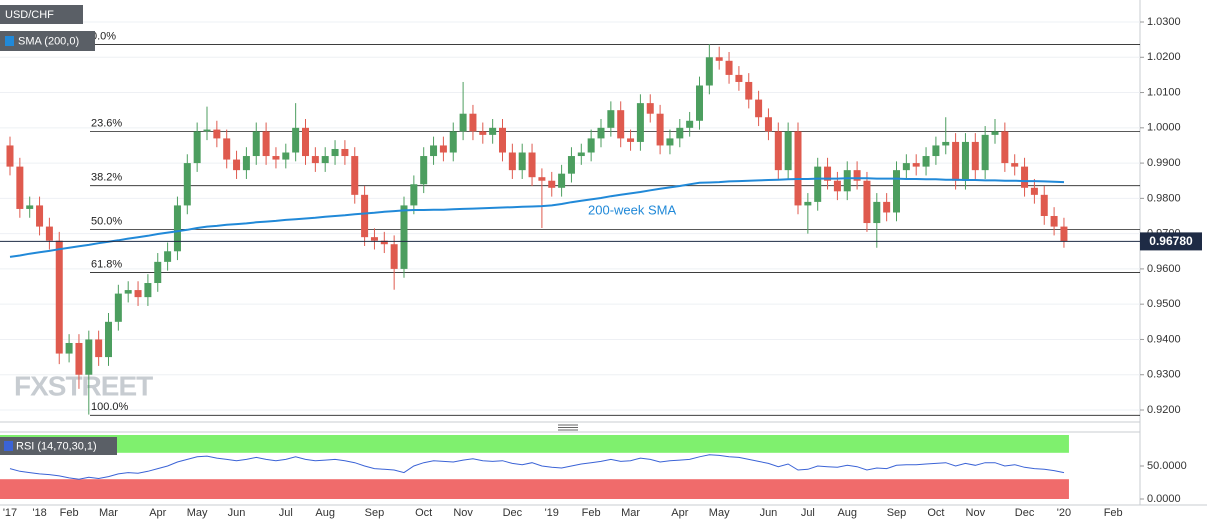 The height and width of the screenshot is (526, 1207). Describe the element at coordinates (537, 217) in the screenshot. I see `sma-line` at that location.